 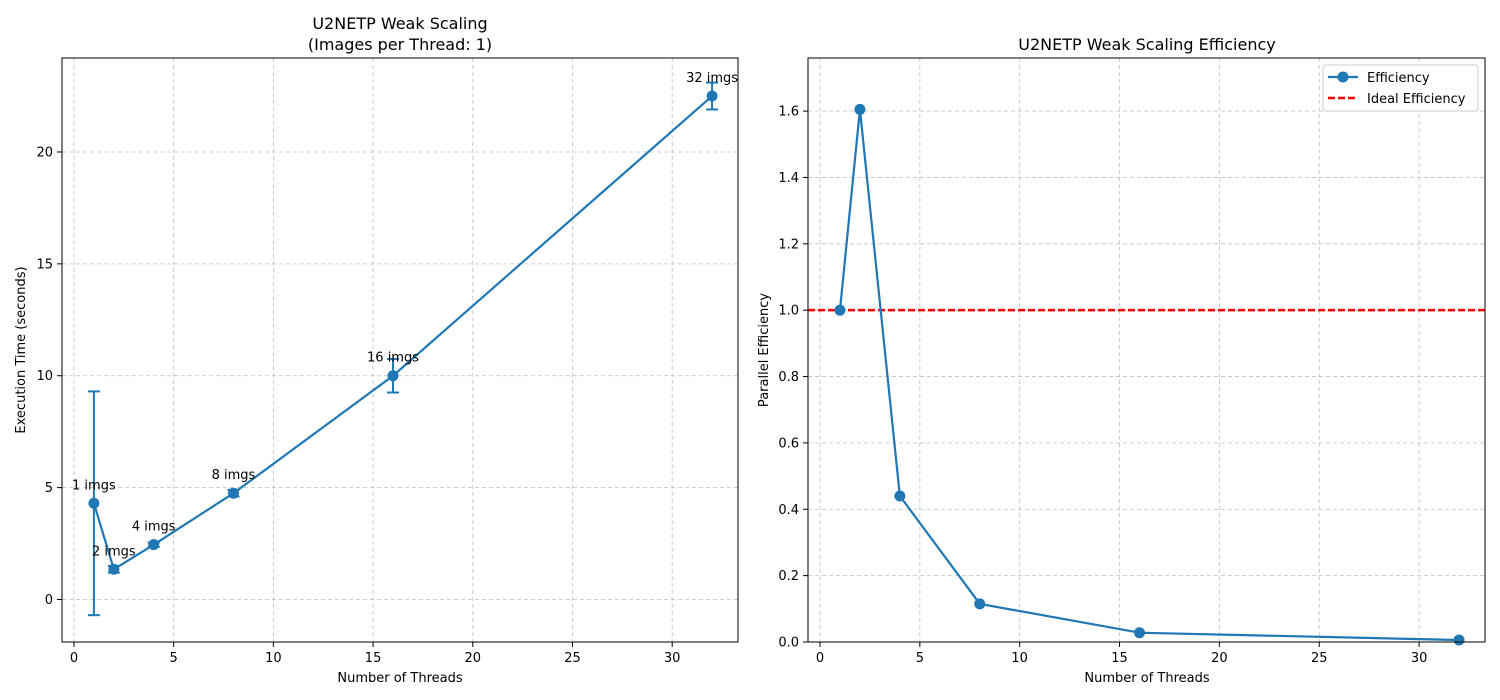 What do you see at coordinates (49, 488) in the screenshot?
I see `y-tick-label: 5` at bounding box center [49, 488].